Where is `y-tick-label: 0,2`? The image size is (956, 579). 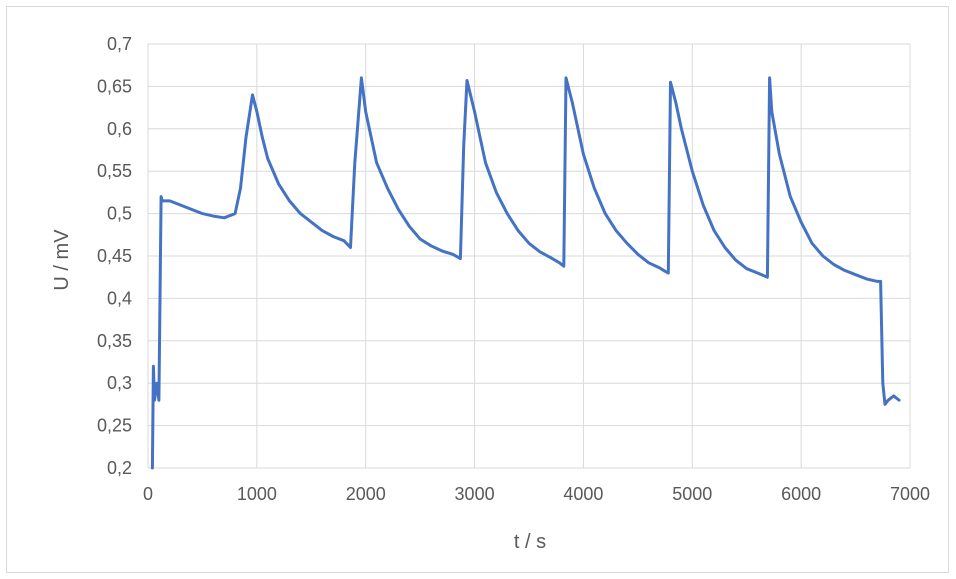 y-tick-label: 0,2 is located at coordinates (119, 468).